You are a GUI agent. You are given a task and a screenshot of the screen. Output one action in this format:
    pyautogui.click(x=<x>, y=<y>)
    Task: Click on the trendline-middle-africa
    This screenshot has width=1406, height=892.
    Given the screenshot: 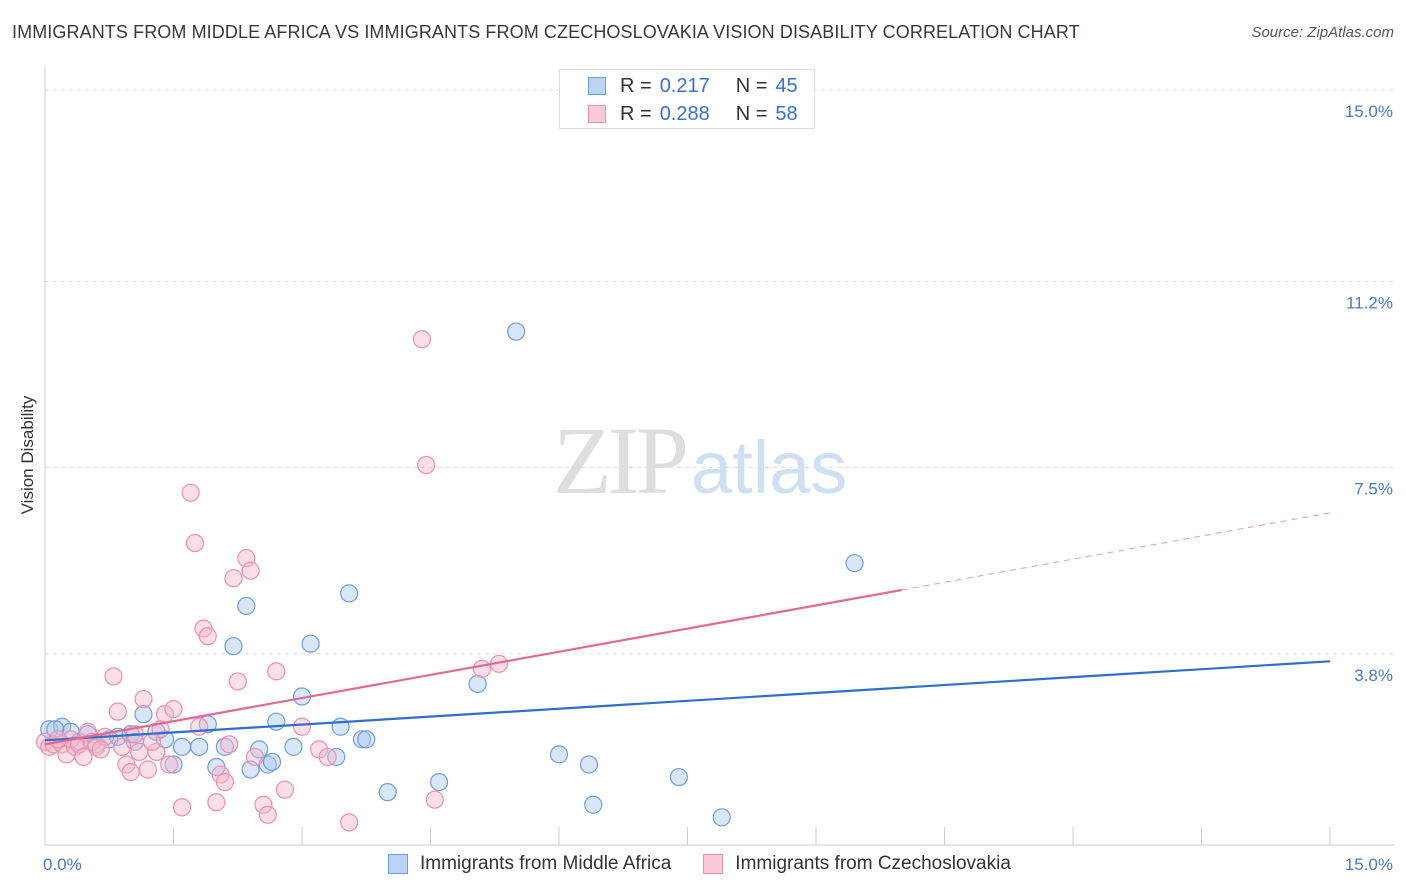 What is the action you would take?
    pyautogui.click(x=687, y=701)
    